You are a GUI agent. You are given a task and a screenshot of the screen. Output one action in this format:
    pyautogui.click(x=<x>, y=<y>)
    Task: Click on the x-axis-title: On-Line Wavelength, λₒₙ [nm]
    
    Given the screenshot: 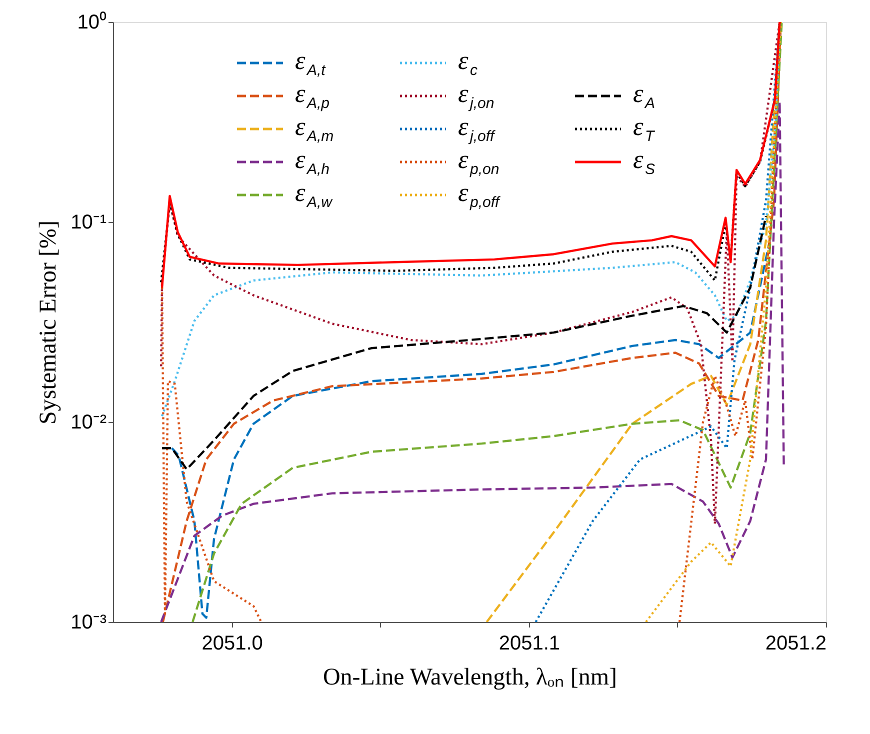 What is the action you would take?
    pyautogui.click(x=470, y=677)
    